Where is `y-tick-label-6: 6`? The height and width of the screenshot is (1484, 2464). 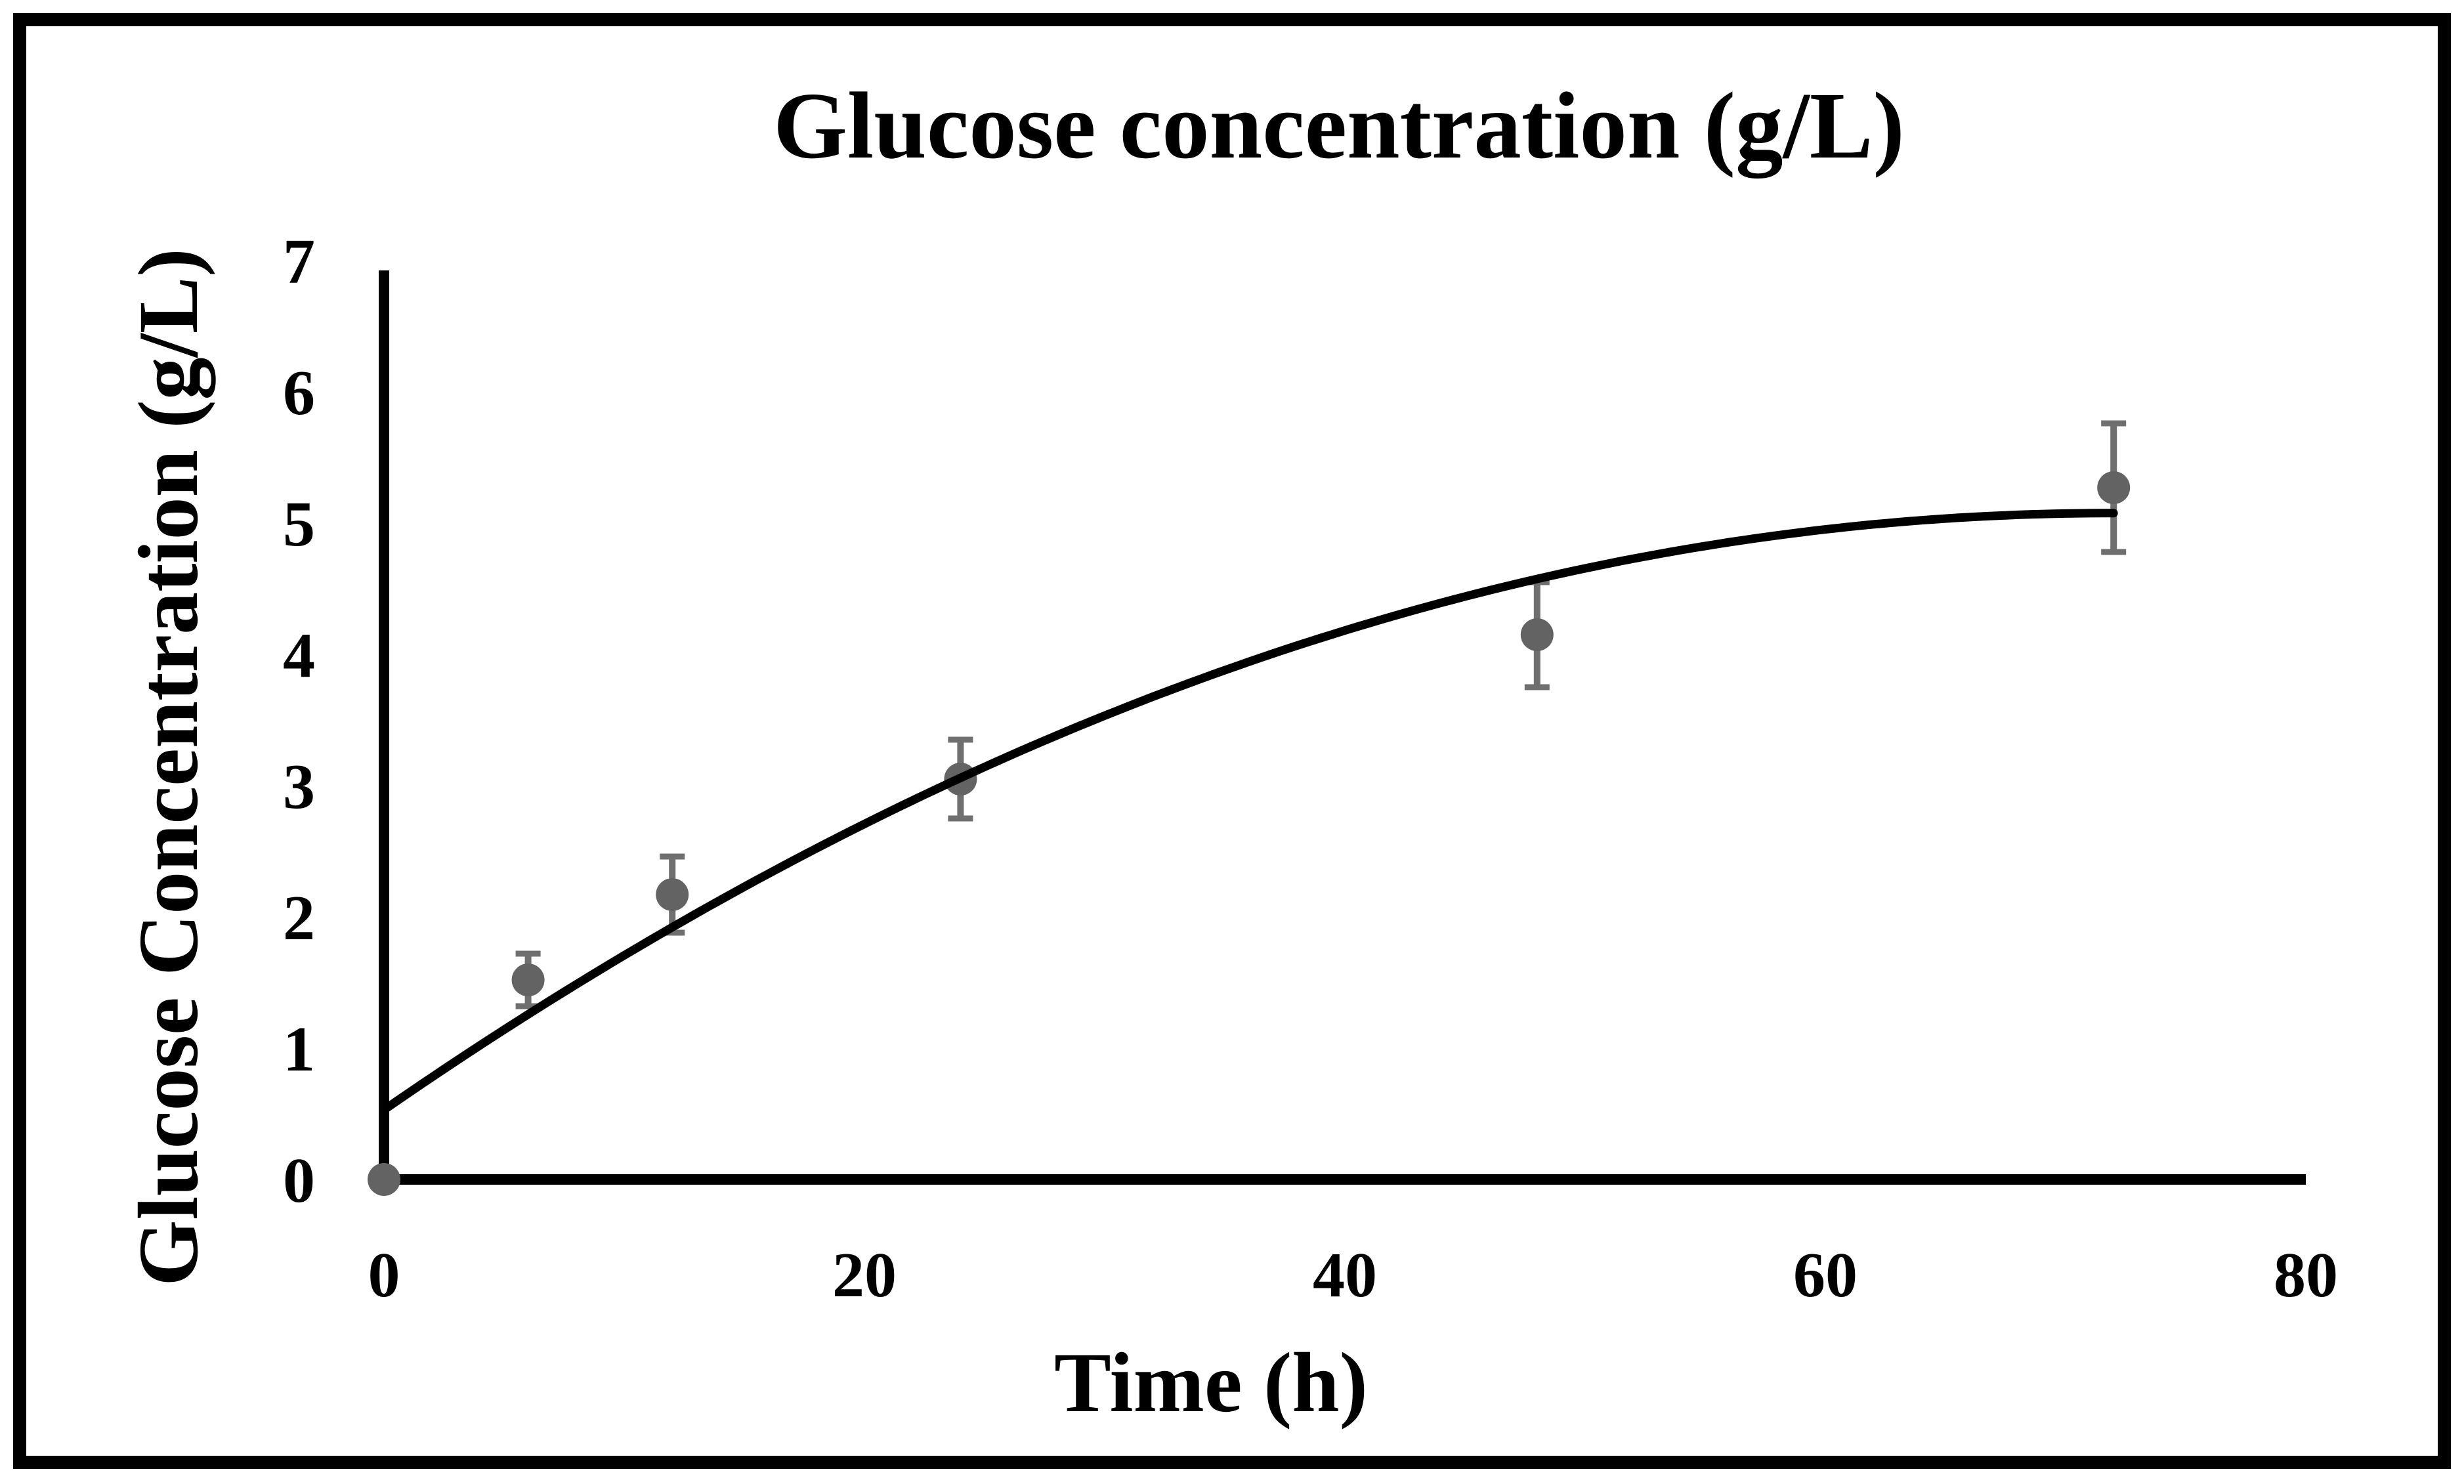 y-tick-label-6: 6 is located at coordinates (299, 393).